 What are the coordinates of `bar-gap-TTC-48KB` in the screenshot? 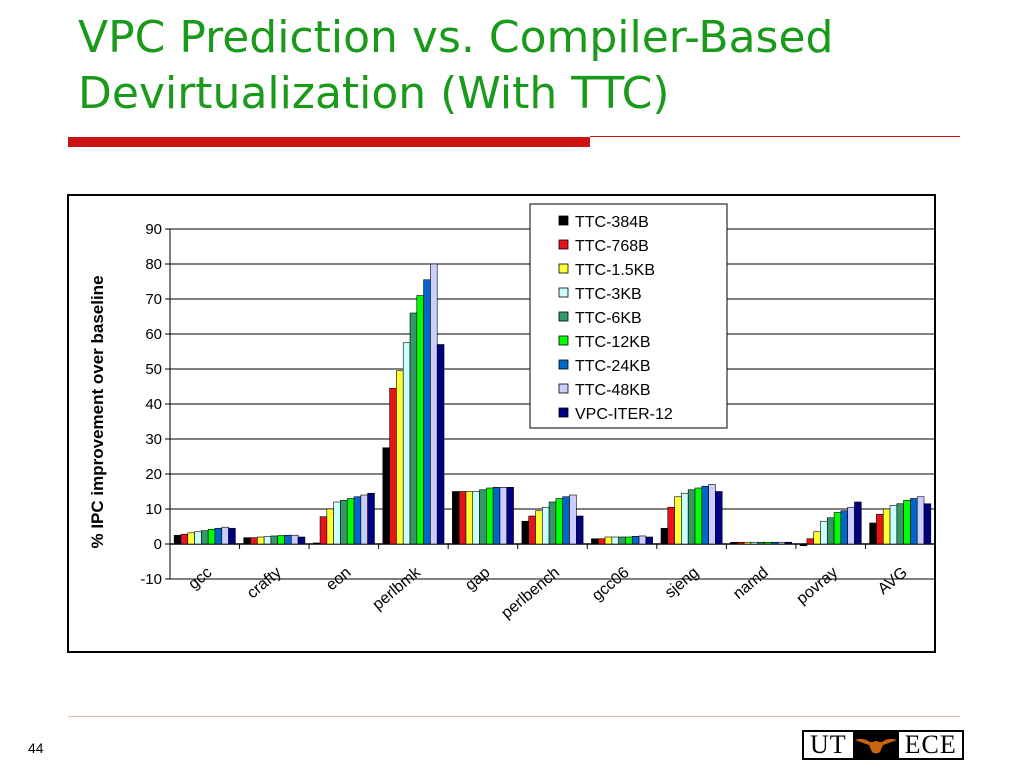 It's located at (503, 515).